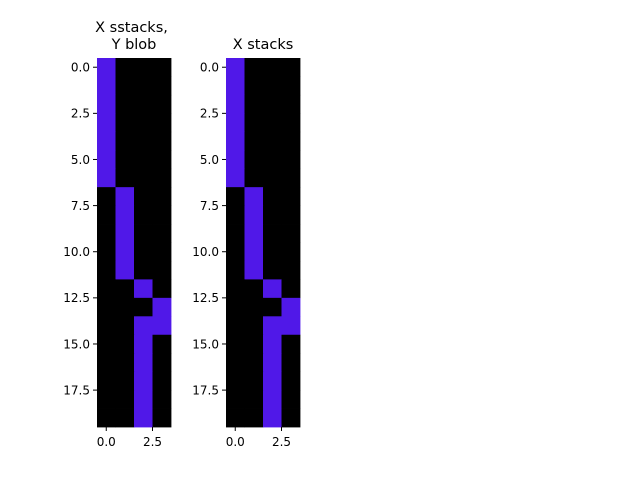 This screenshot has width=640, height=480. Describe the element at coordinates (209, 114) in the screenshot. I see `y-tick-label: 2.5` at that location.